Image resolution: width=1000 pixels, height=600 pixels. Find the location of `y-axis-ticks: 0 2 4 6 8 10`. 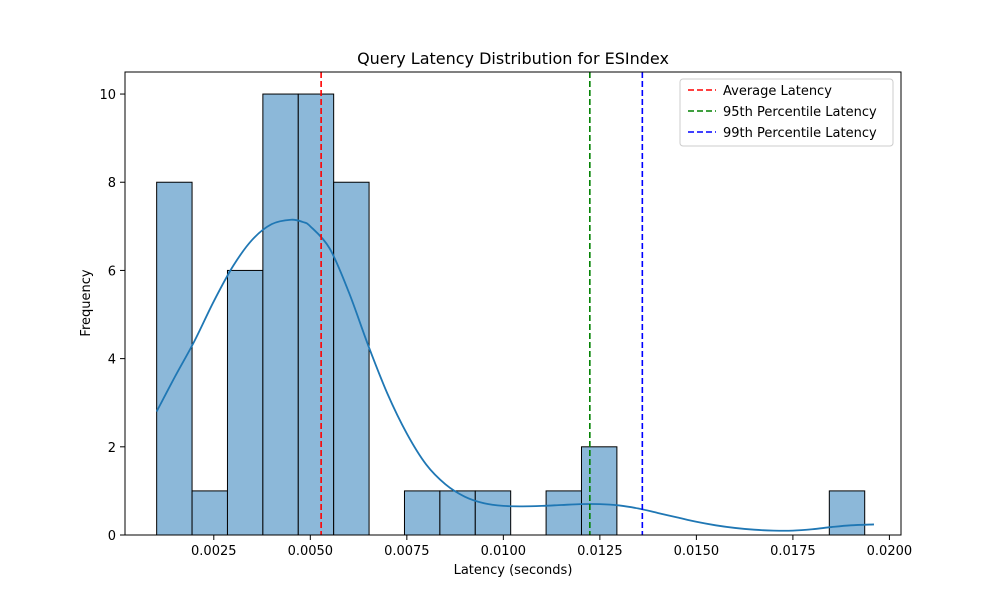

y-axis-ticks: 0 2 4 6 8 10 is located at coordinates (112, 316).